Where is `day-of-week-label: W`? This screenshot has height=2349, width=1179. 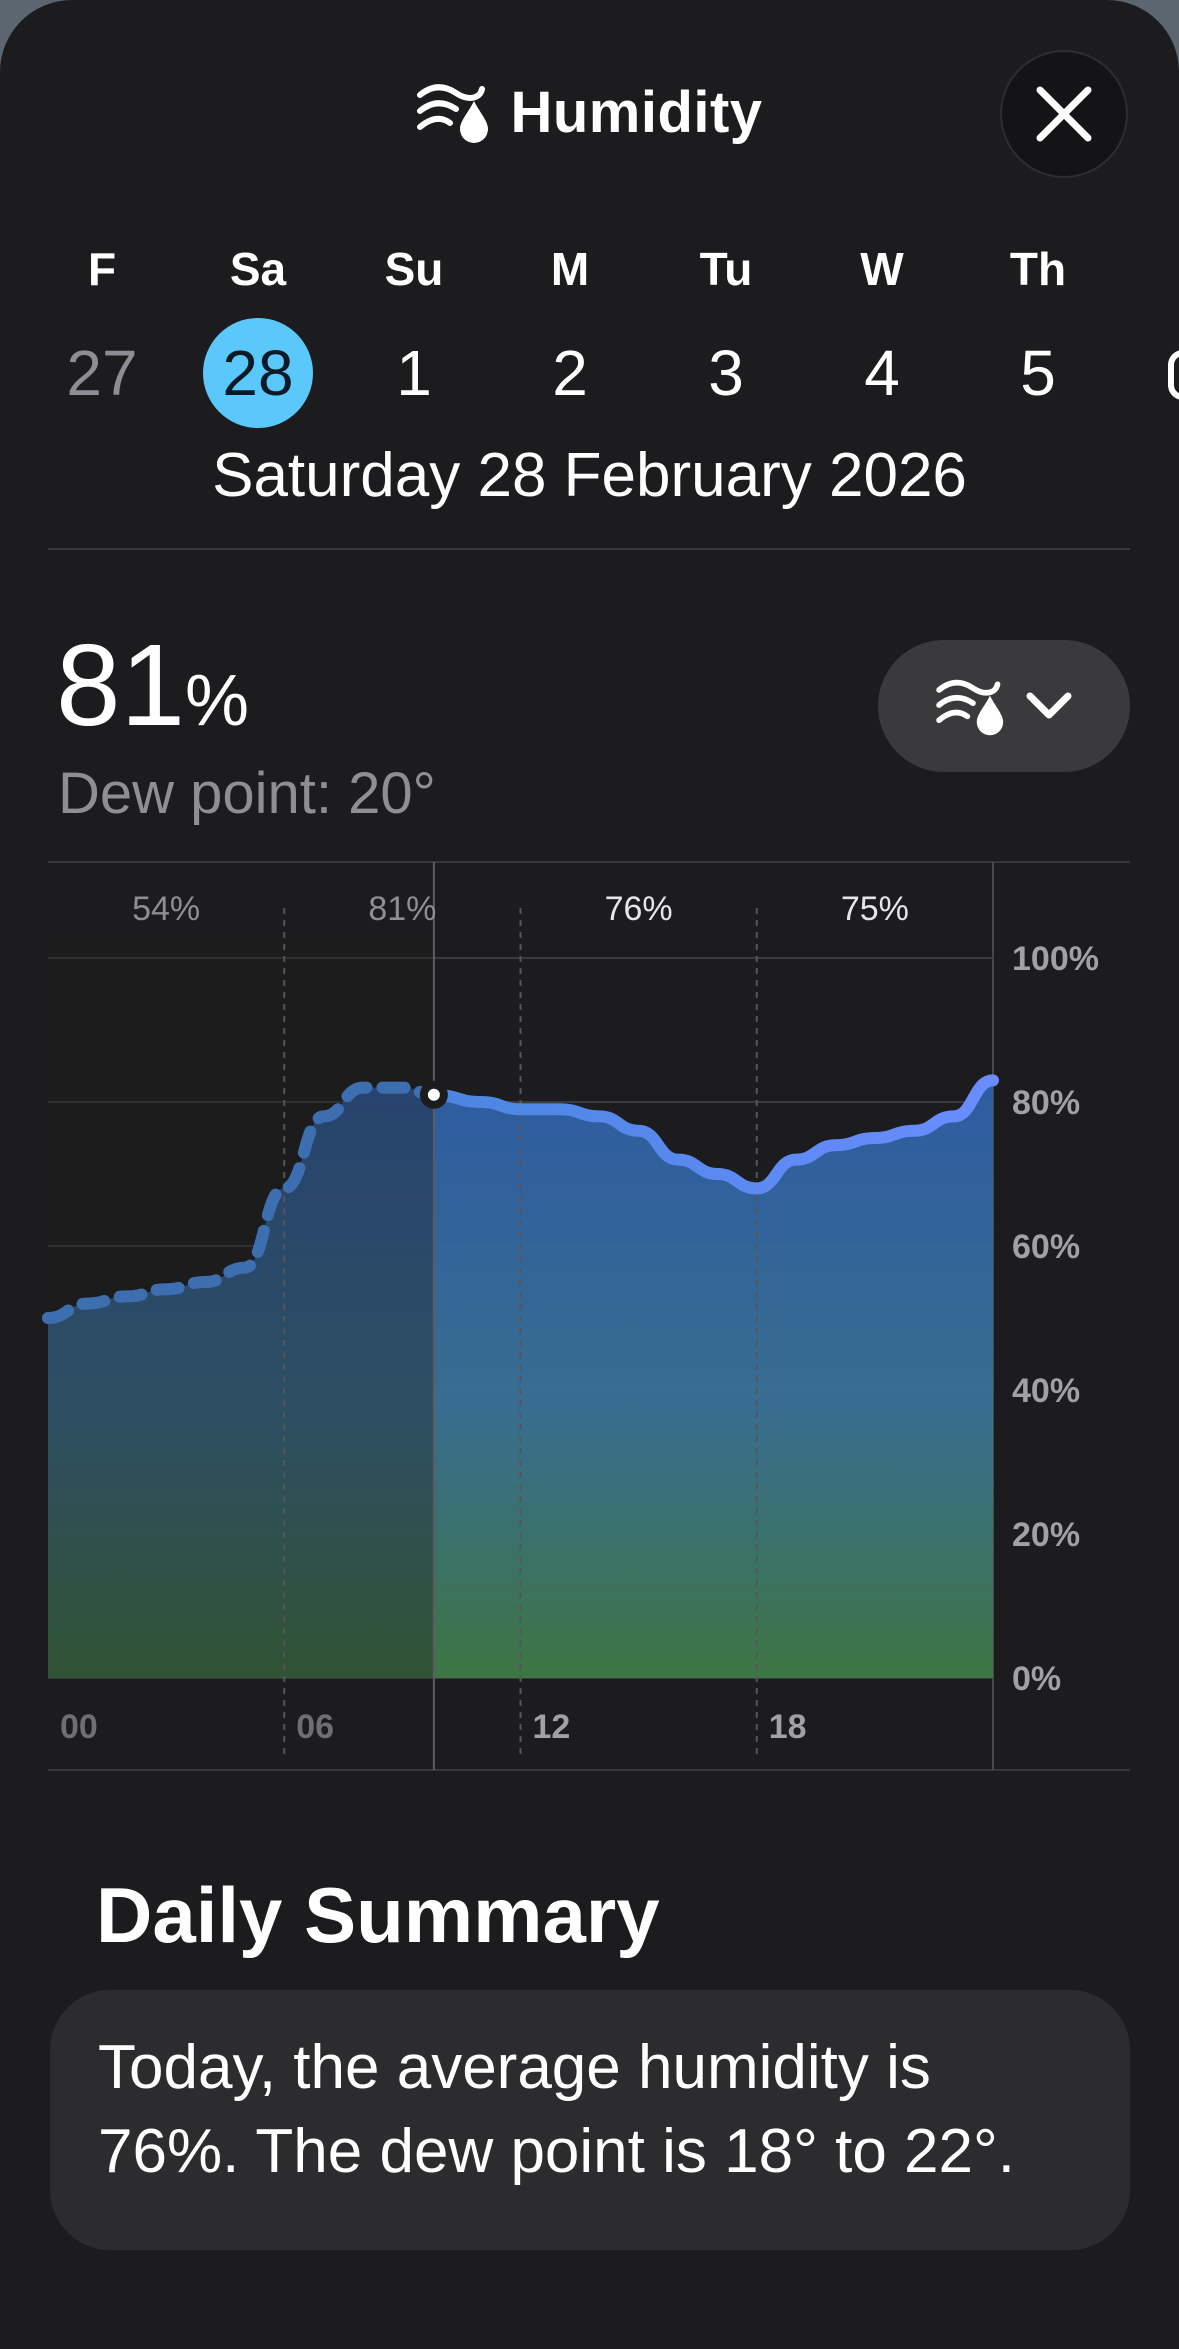
day-of-week-label: W is located at coordinates (882, 269).